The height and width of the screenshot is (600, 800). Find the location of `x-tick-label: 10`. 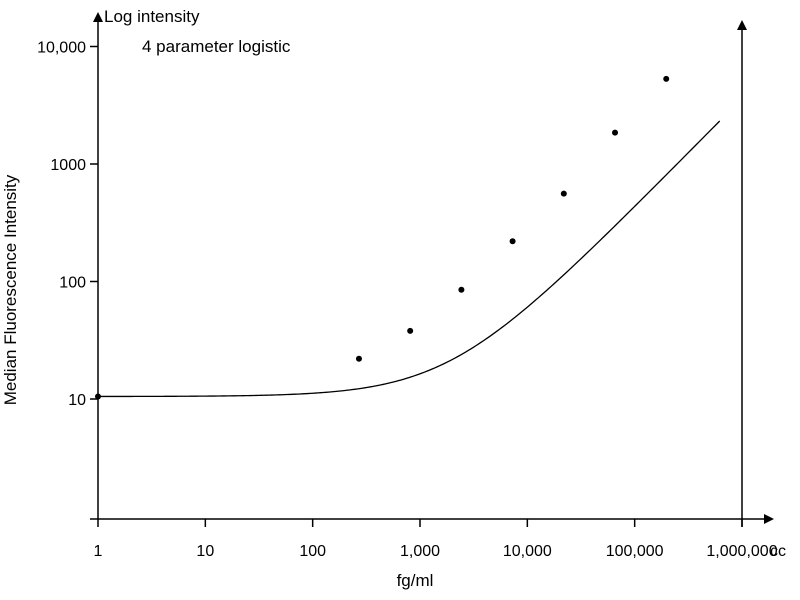

x-tick-label: 10 is located at coordinates (205, 551).